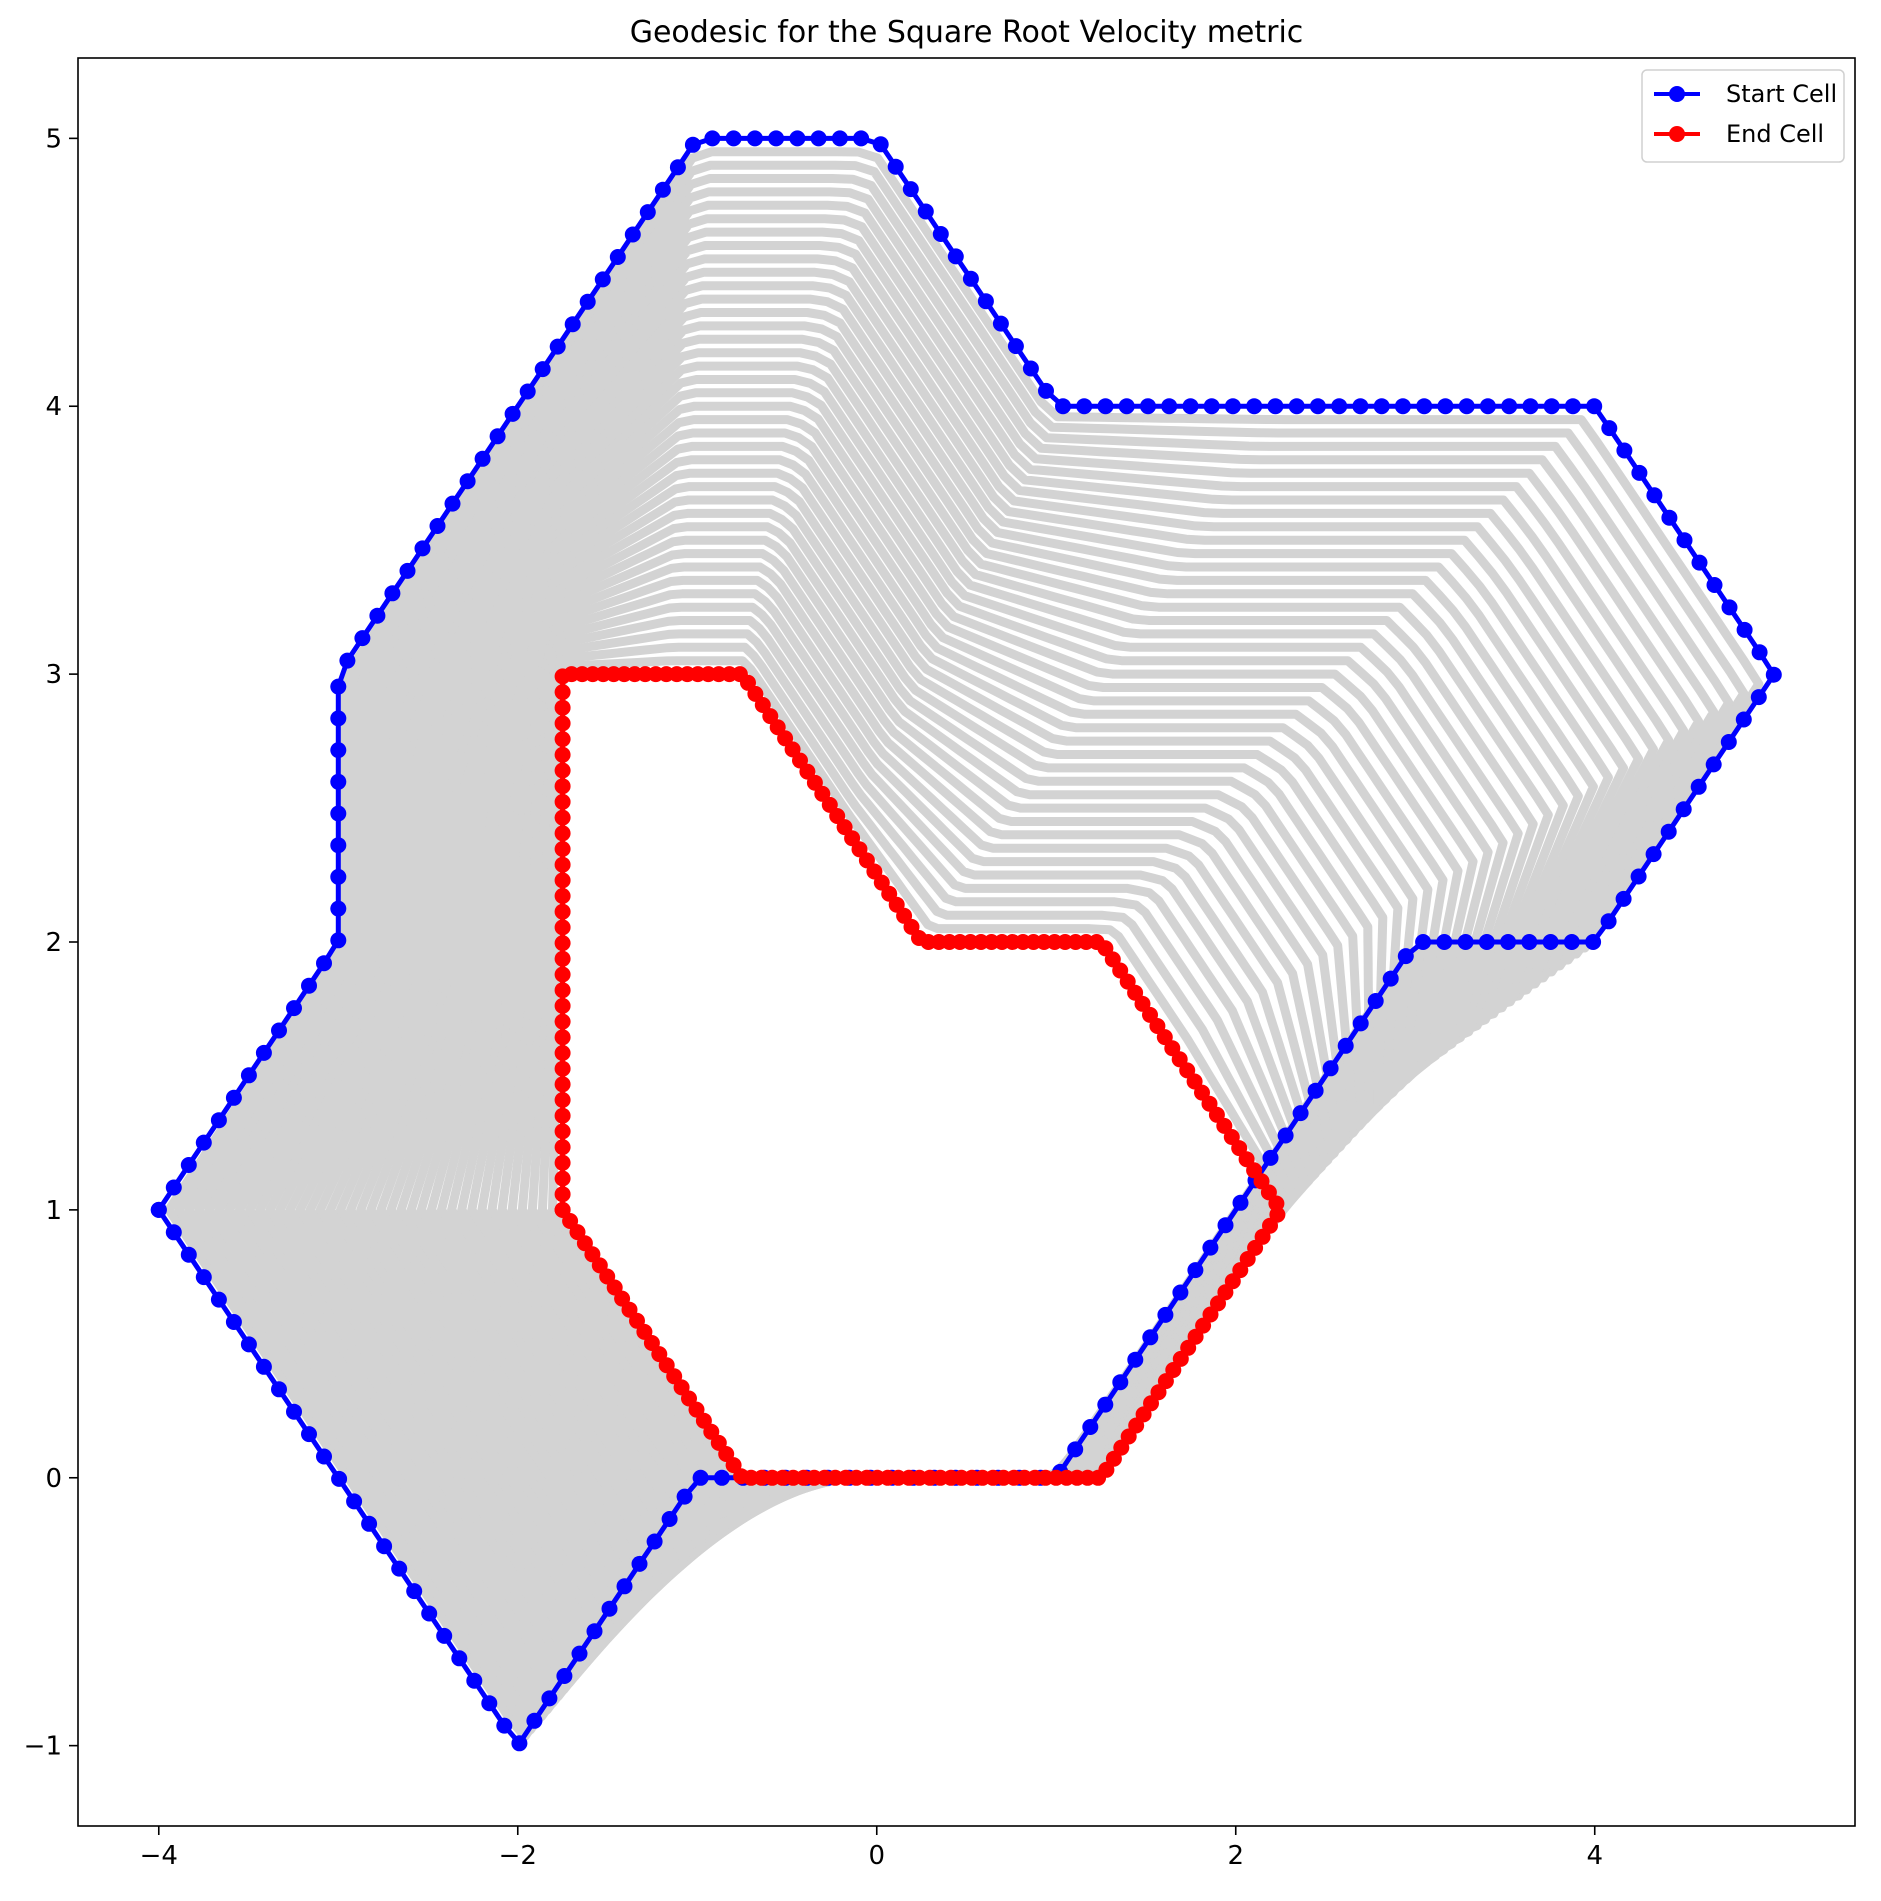 This screenshot has height=1901, width=1881. What do you see at coordinates (876, 1856) in the screenshot?
I see `x-tick-label: 0` at bounding box center [876, 1856].